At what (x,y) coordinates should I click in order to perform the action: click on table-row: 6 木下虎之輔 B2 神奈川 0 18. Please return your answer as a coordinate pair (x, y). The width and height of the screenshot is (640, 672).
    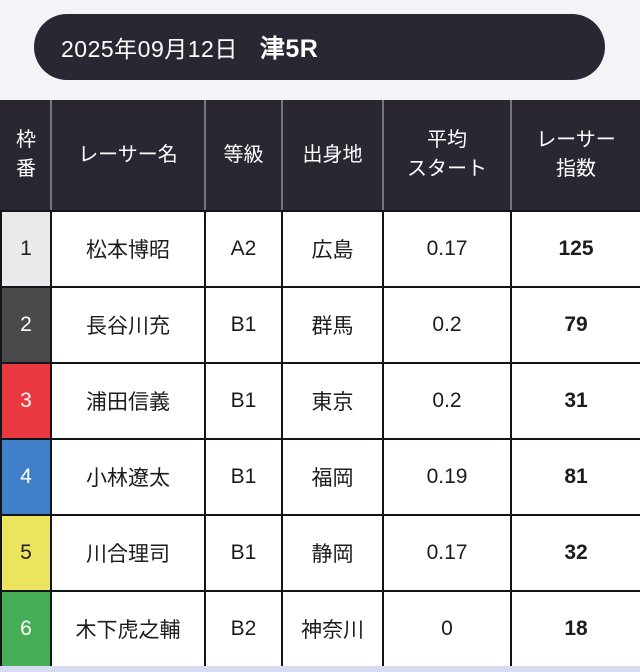
    Looking at the image, I should click on (320, 629).